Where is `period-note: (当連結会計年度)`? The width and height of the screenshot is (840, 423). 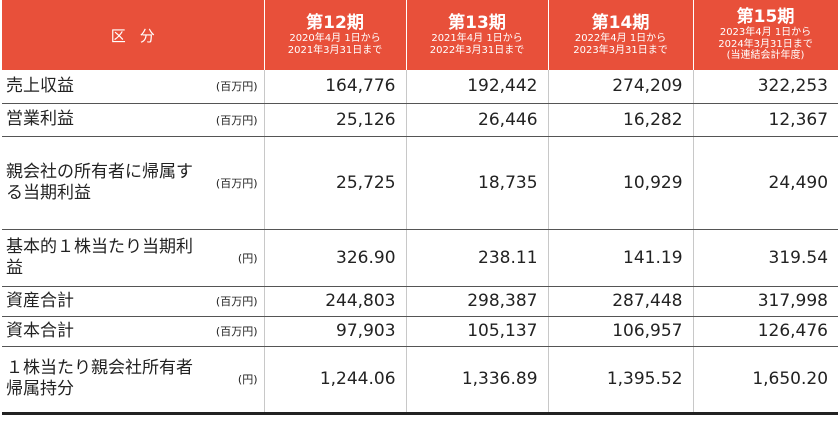 period-note: (当連結会計年度) is located at coordinates (765, 56).